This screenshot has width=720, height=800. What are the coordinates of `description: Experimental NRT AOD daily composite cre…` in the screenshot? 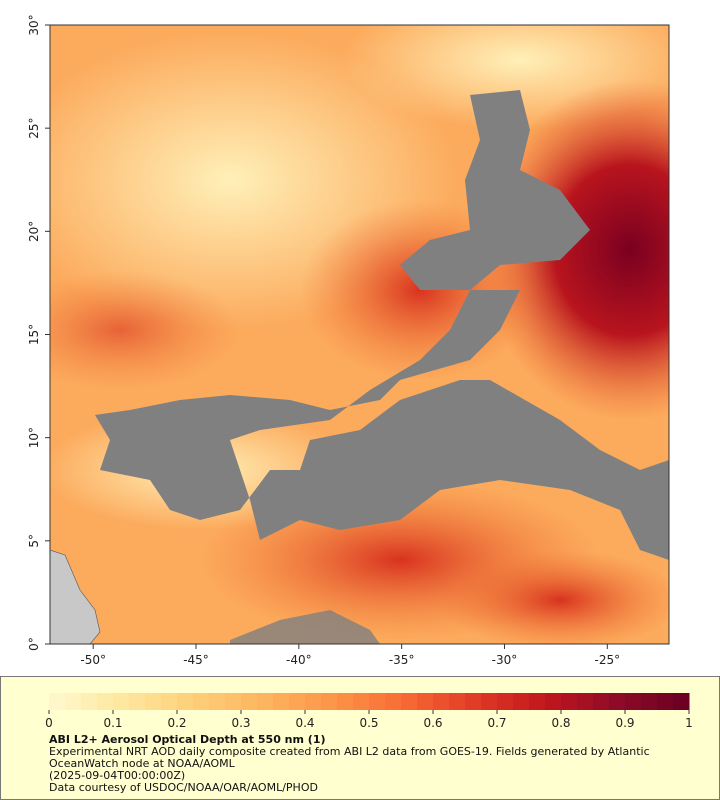 It's located at (349, 757).